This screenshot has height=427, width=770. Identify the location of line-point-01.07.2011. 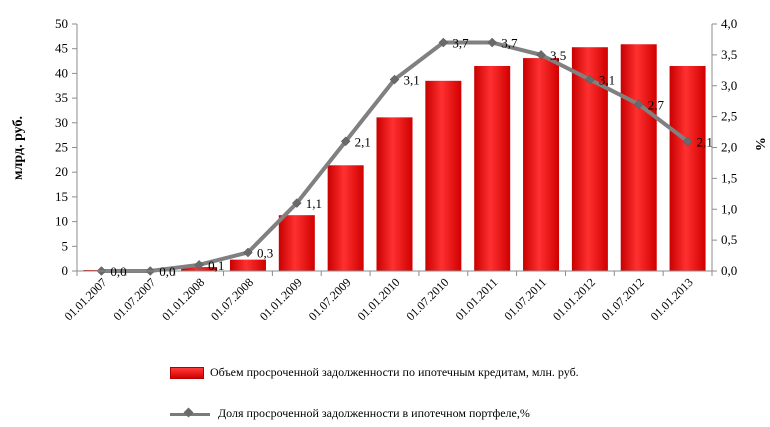
(541, 55).